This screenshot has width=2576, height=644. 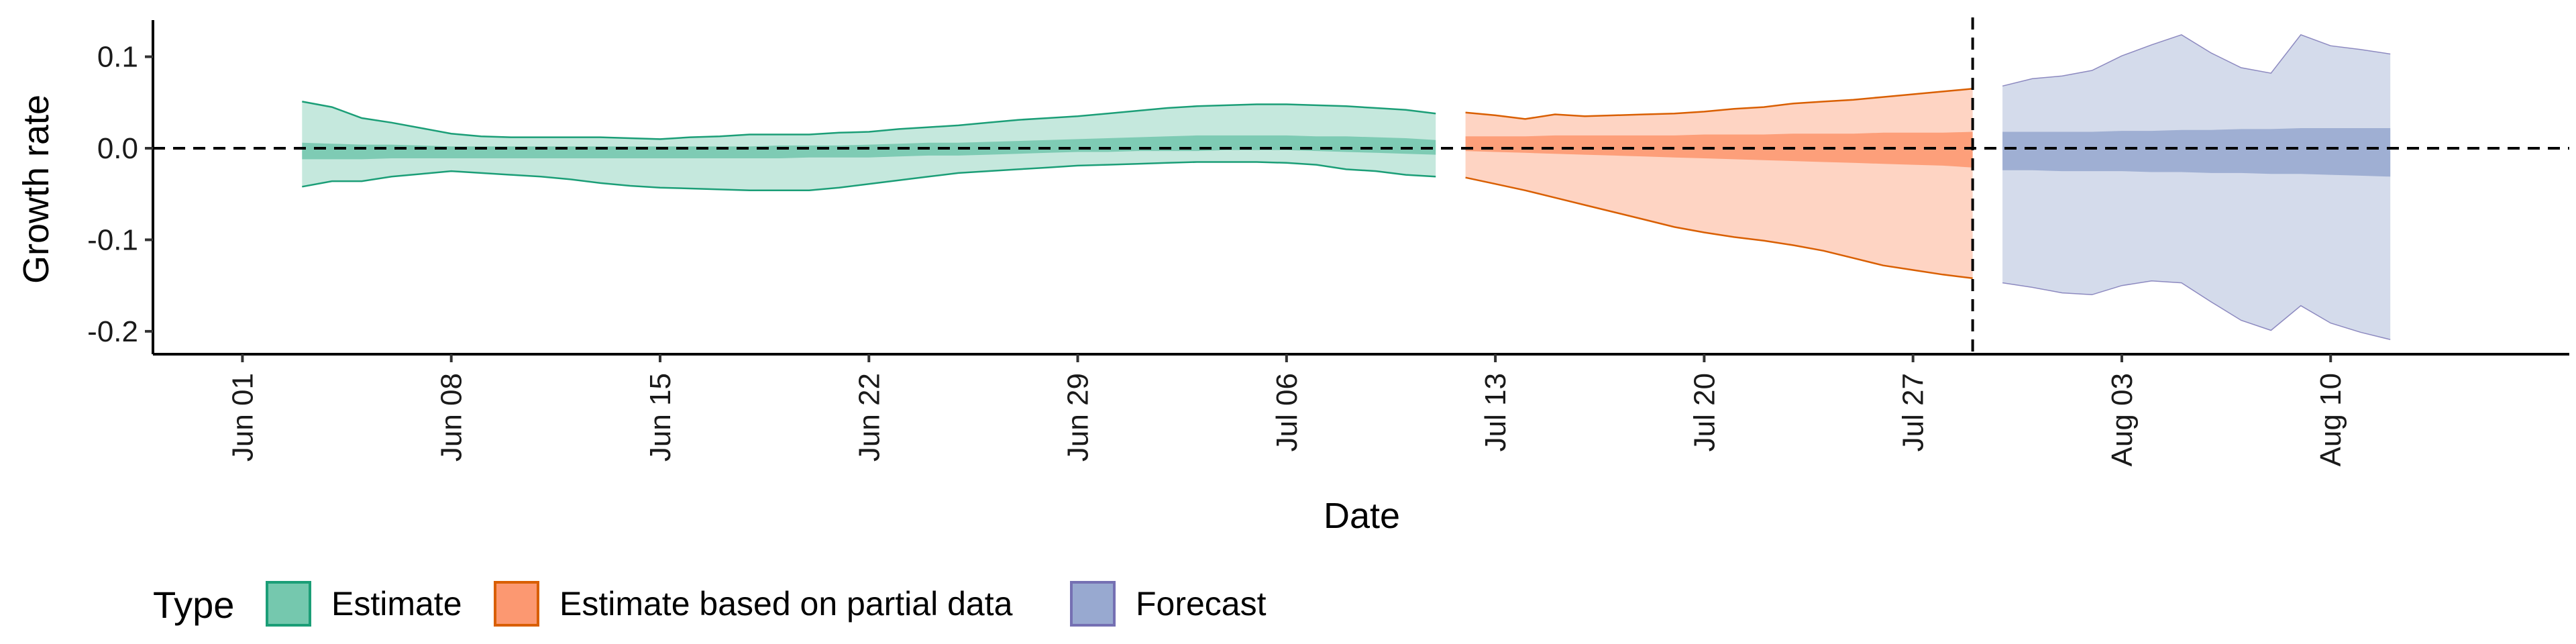 I want to click on x-tick-label: Jun 08, so click(x=451, y=417).